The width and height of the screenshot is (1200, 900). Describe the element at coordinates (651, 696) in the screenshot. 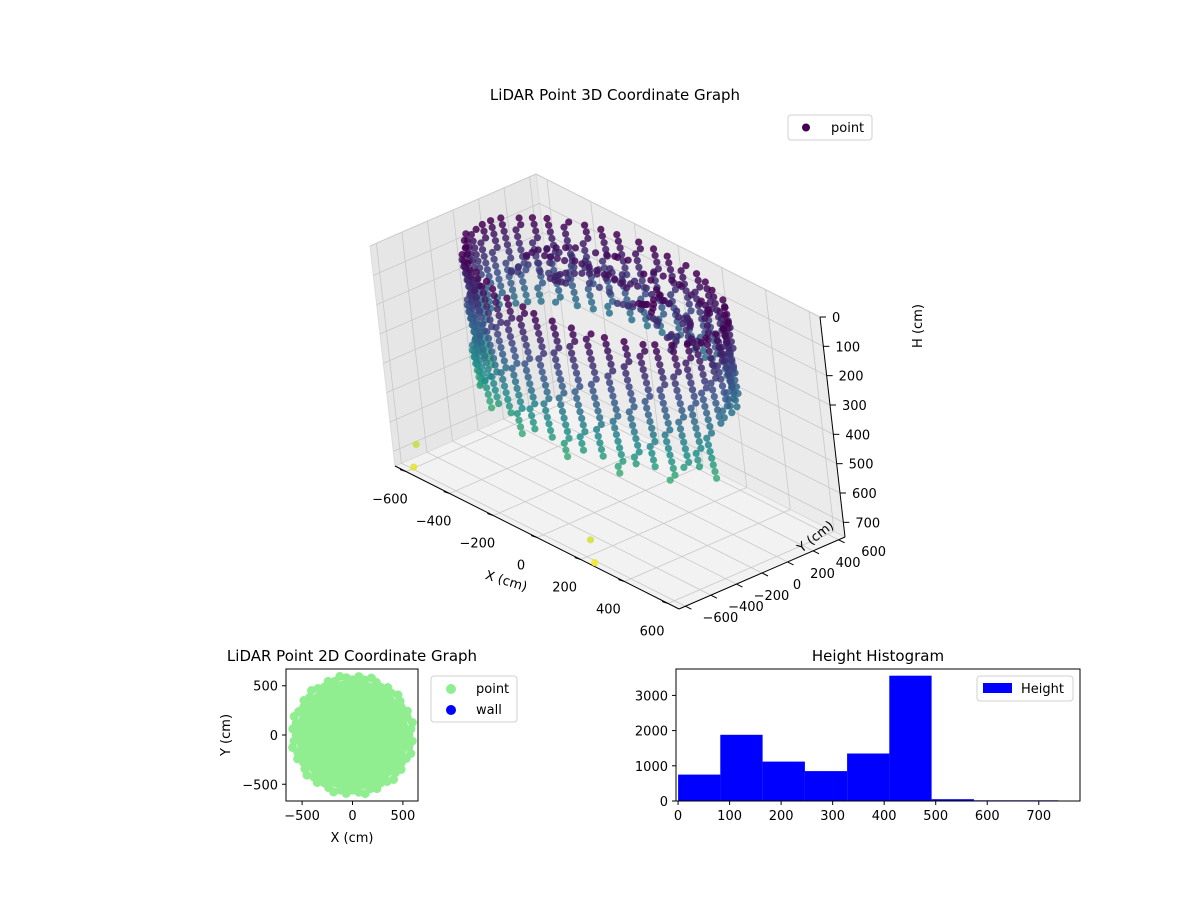

I see `histogram-y-tick-label: 3000` at that location.